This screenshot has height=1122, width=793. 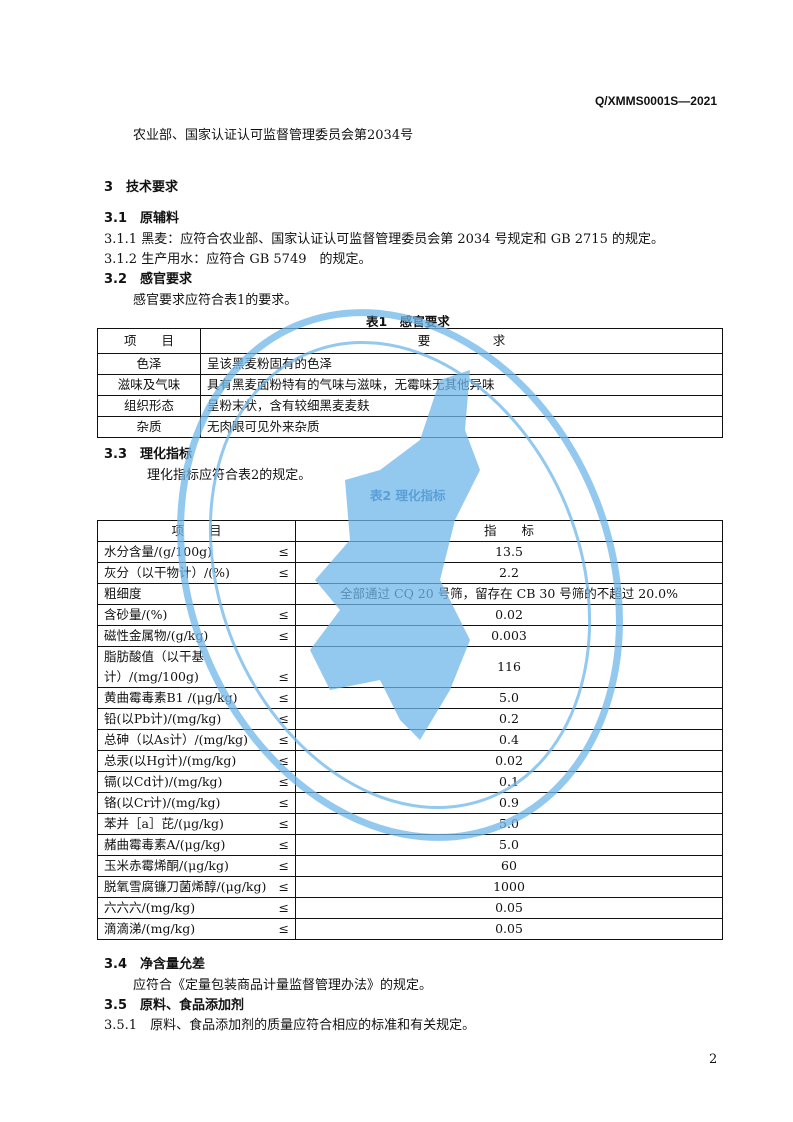 What do you see at coordinates (150, 907) in the screenshot?
I see `item-label: 六六六/(mg/kg)` at bounding box center [150, 907].